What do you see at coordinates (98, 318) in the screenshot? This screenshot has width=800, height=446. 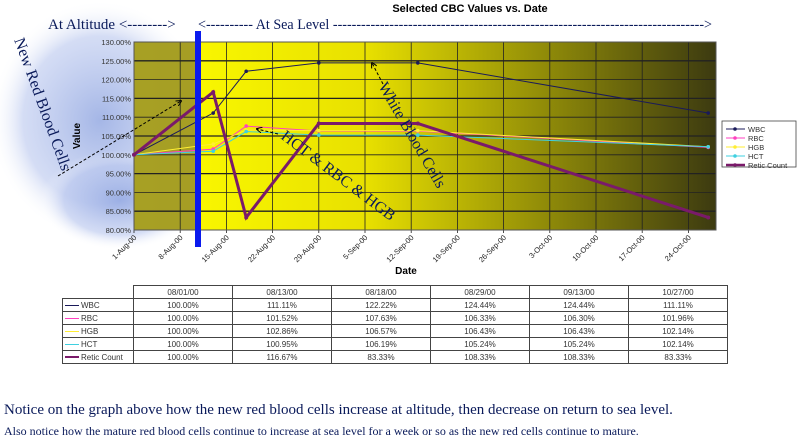 I see `row-label: RBC` at bounding box center [98, 318].